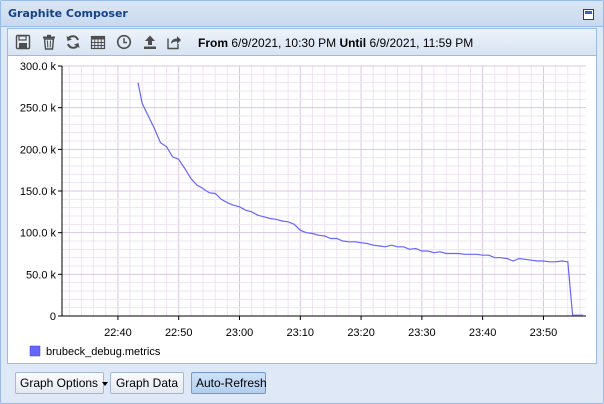  Describe the element at coordinates (98, 42) in the screenshot. I see `calendar-icon` at that location.